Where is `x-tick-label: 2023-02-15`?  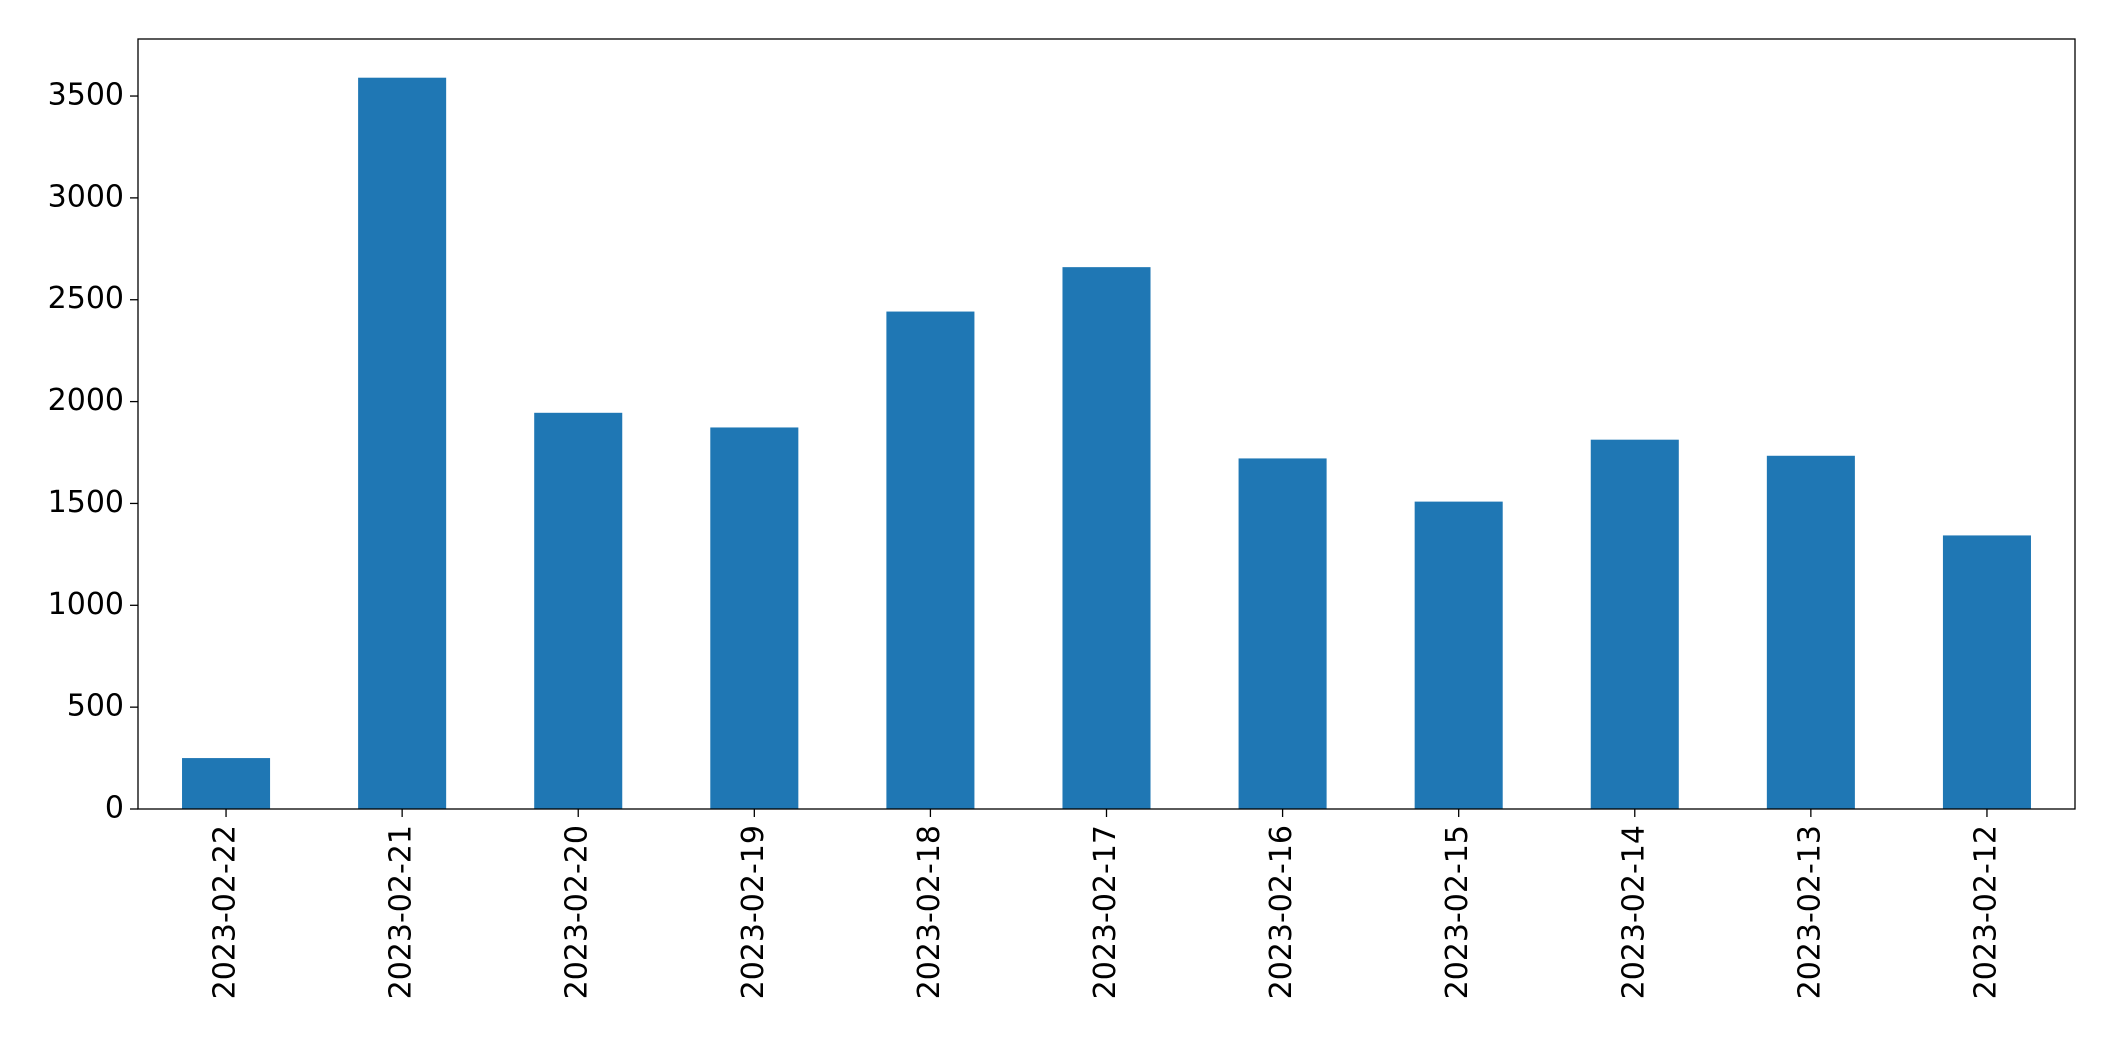 x-tick-label: 2023-02-15 is located at coordinates (1457, 912).